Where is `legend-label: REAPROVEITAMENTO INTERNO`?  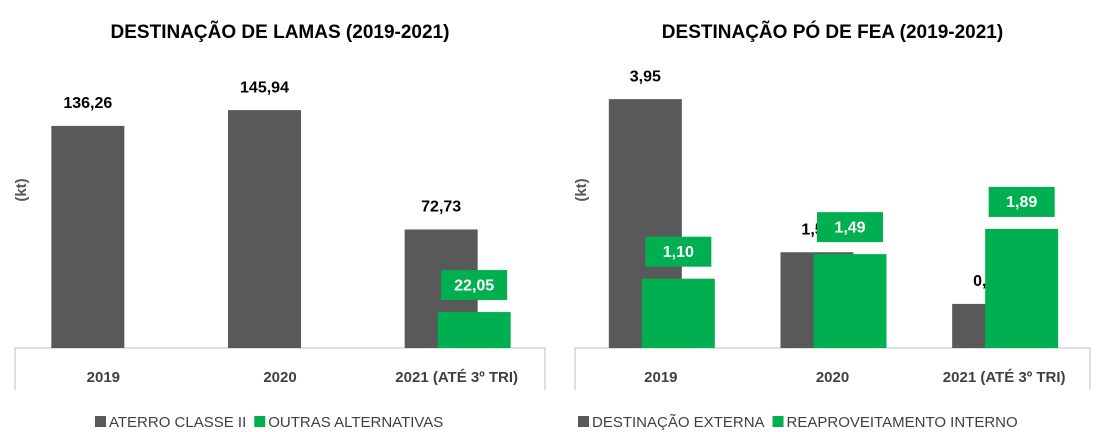
legend-label: REAPROVEITAMENTO INTERNO is located at coordinates (902, 422).